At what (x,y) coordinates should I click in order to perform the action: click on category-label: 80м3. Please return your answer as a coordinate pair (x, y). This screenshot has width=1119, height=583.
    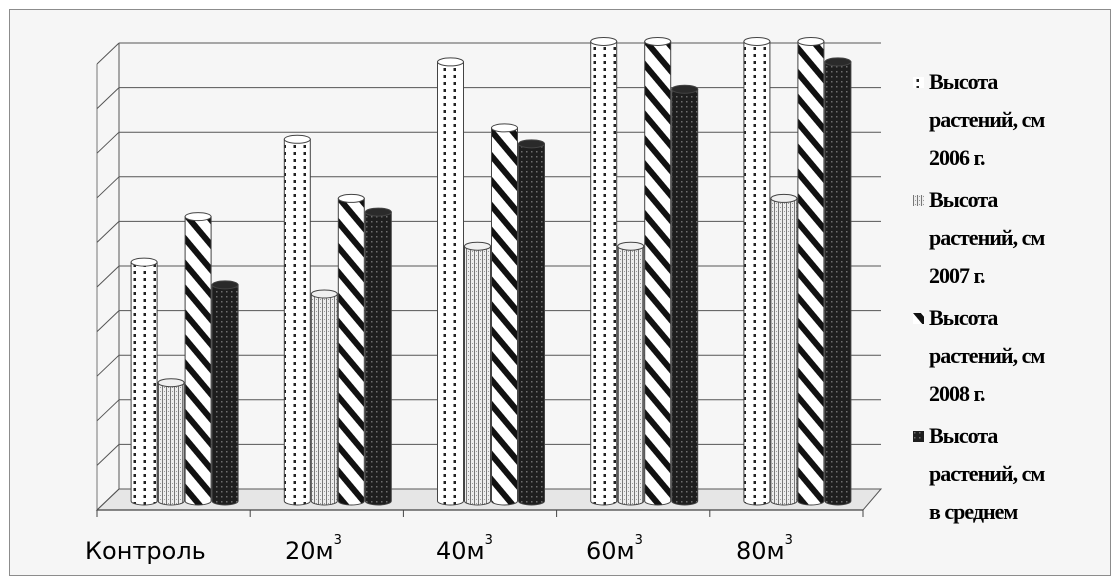
    Looking at the image, I should click on (764, 549).